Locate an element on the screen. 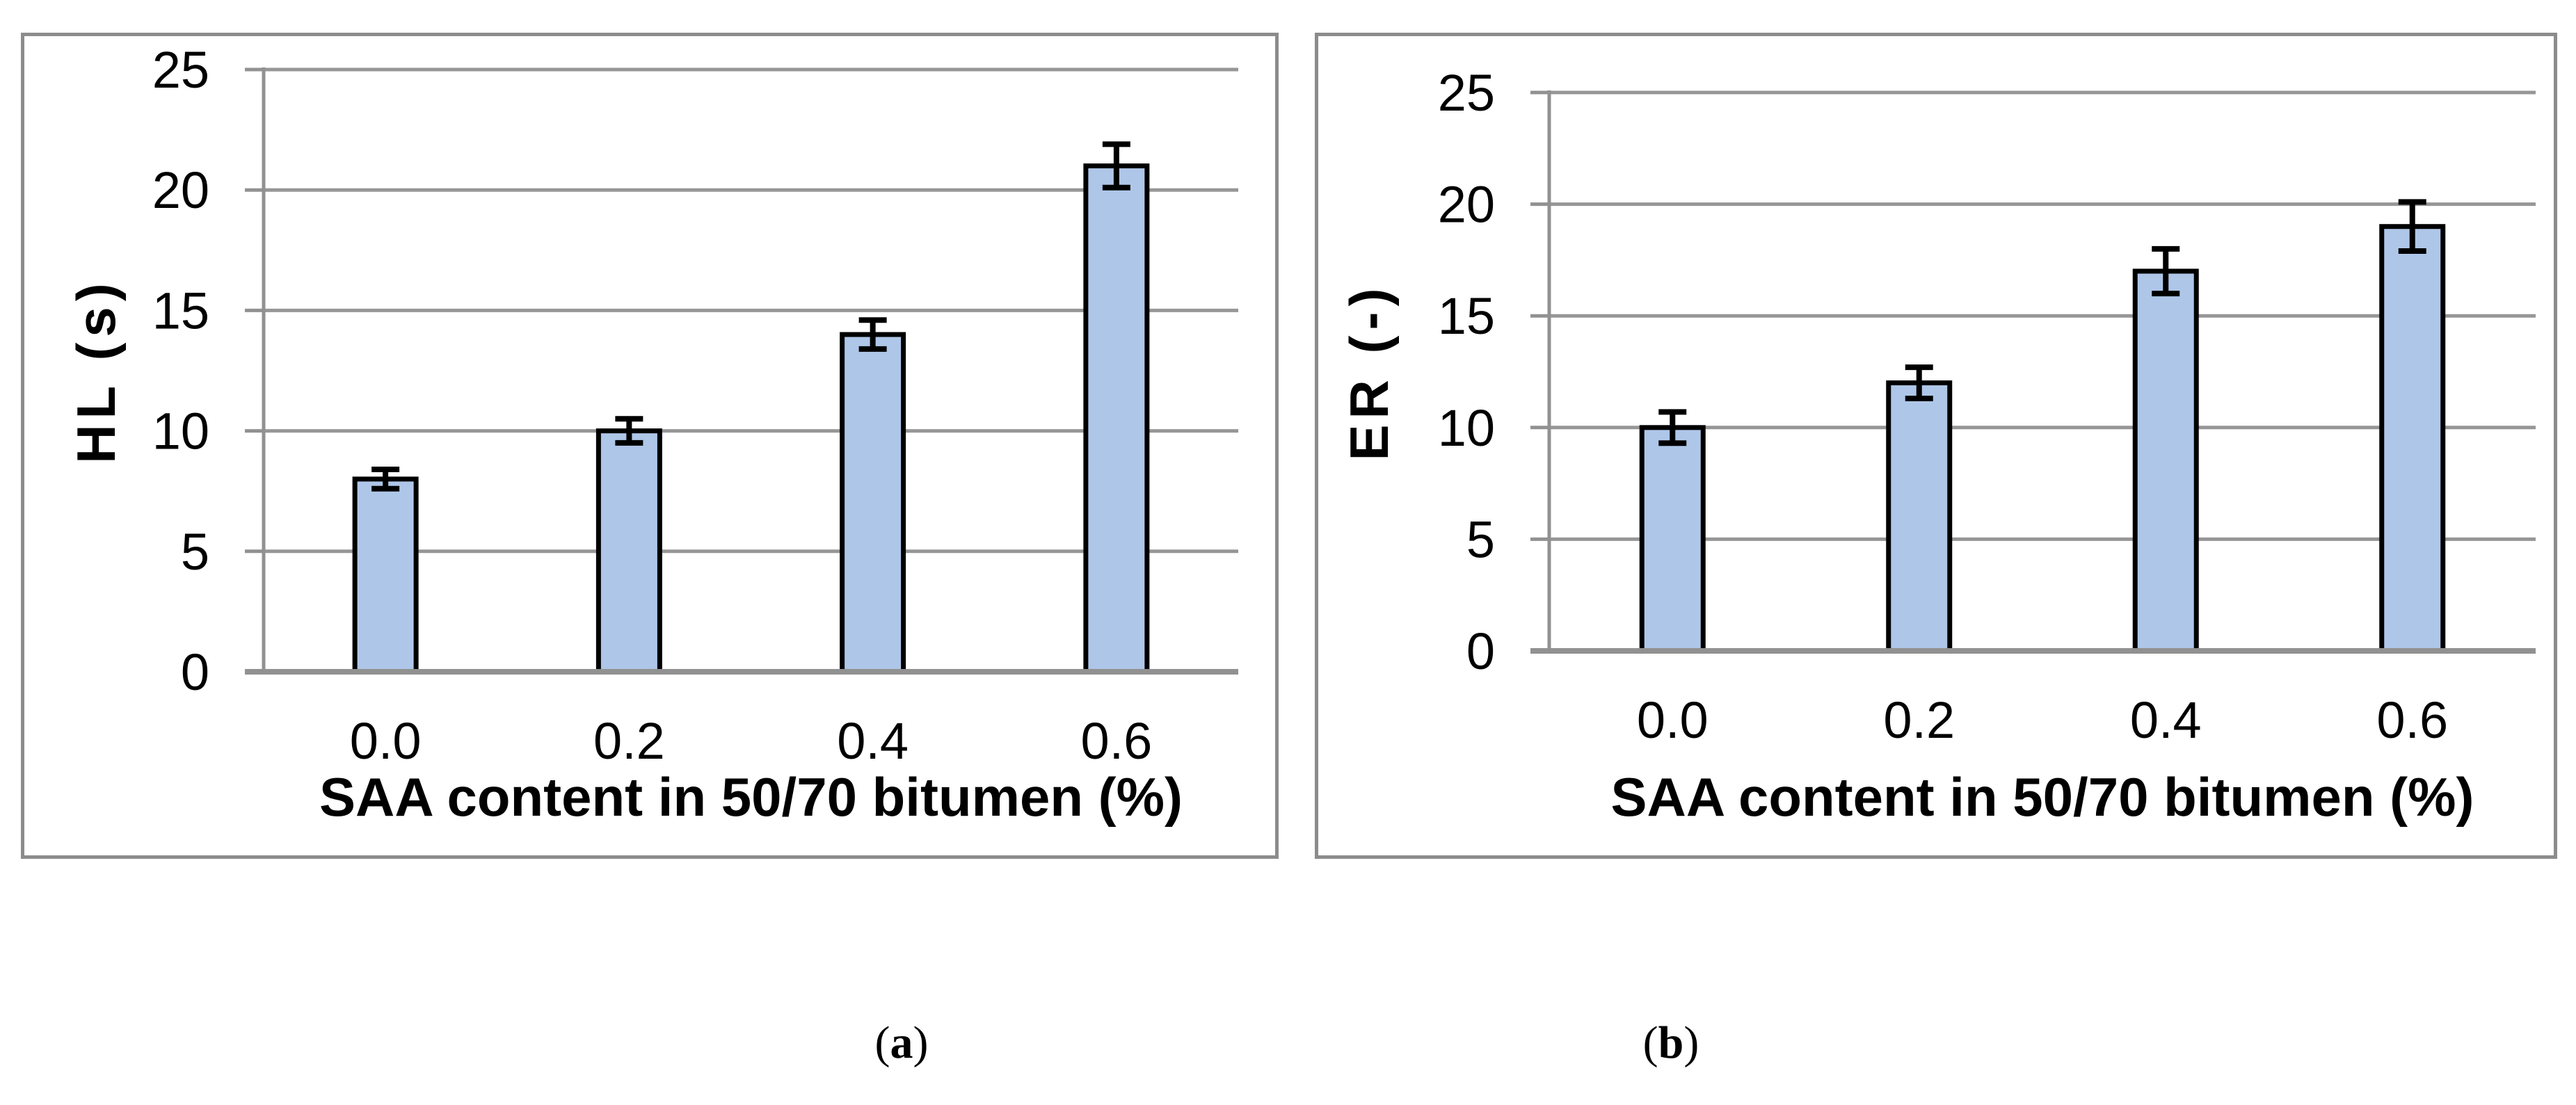 The width and height of the screenshot is (2576, 1105). caption-a-letter: a is located at coordinates (901, 1042).